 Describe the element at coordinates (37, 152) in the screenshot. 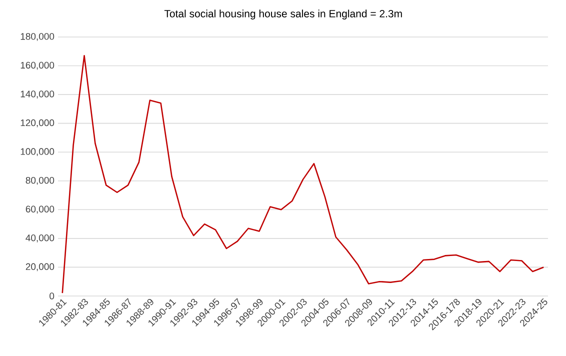

I see `y-tick-label: 100,000` at that location.